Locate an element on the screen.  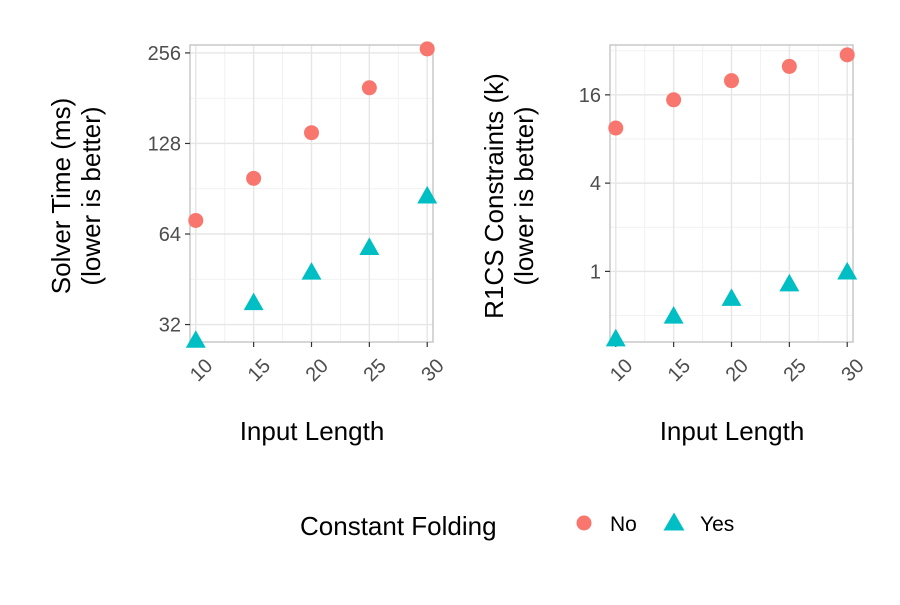
legend-title: Constant Folding is located at coordinates (398, 526).